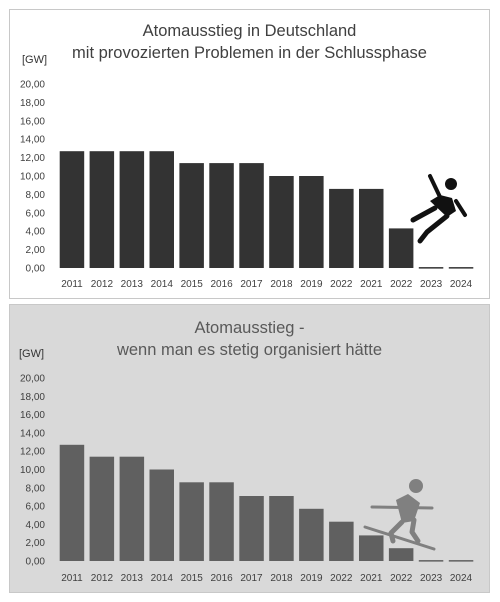 The image size is (500, 602). I want to click on chart-2-unit-label: [GW], so click(32, 354).